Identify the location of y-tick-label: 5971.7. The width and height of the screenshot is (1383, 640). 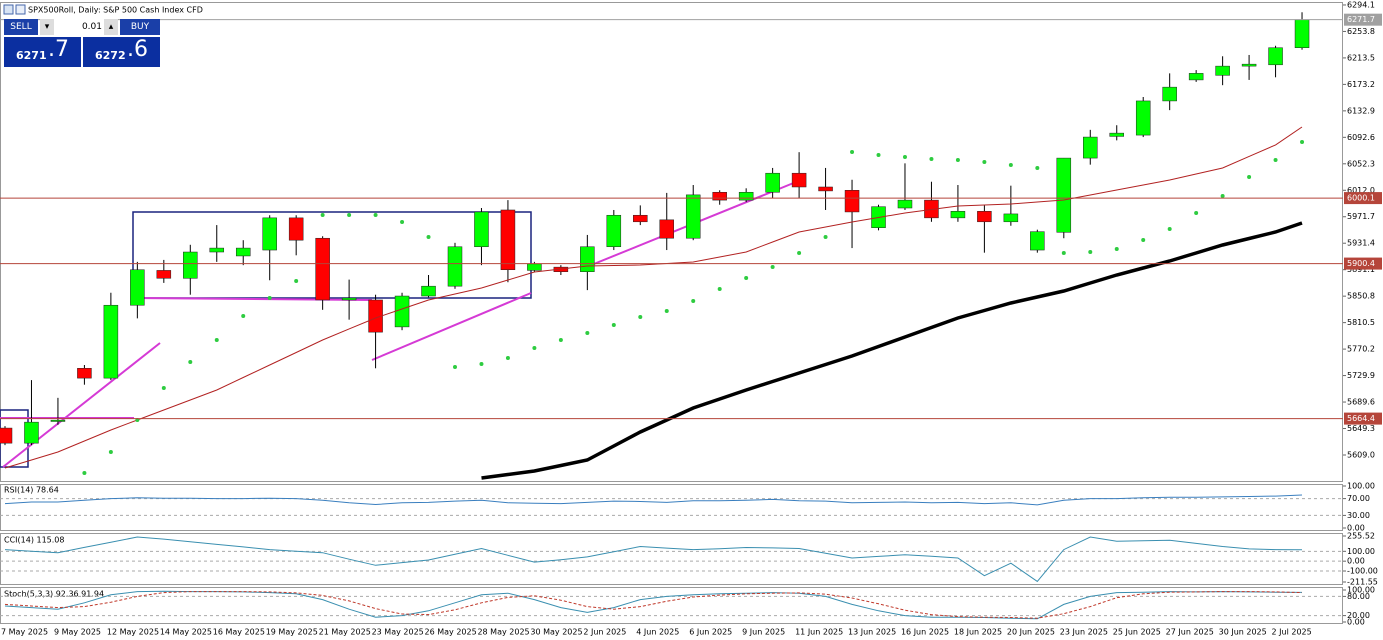
(1361, 216).